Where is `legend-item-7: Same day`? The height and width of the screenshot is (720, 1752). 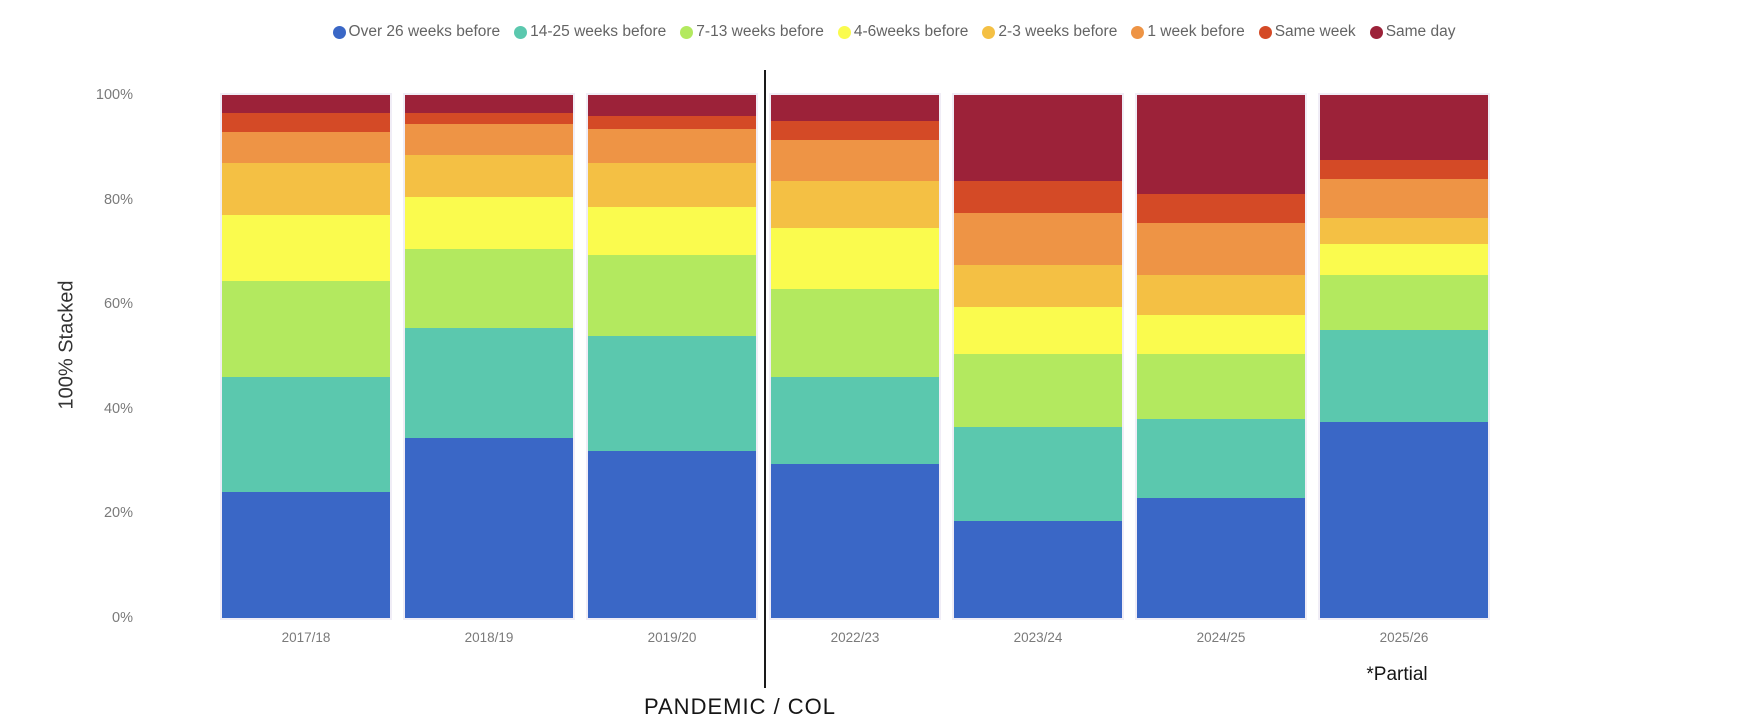 legend-item-7: Same day is located at coordinates (1412, 32).